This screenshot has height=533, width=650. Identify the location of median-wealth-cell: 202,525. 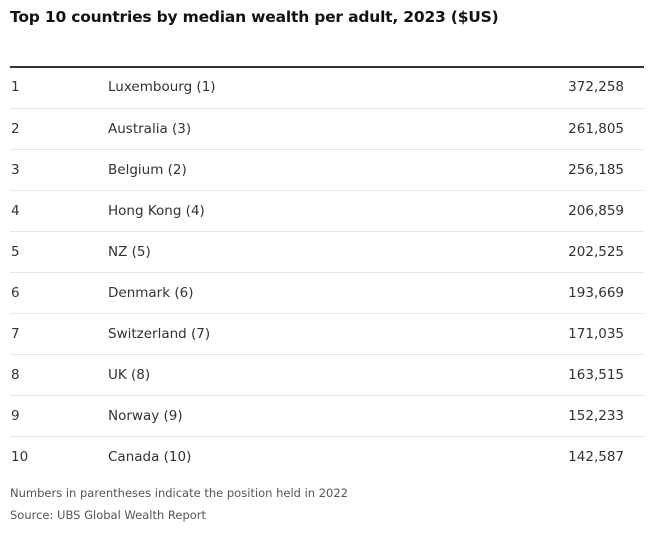
(596, 252).